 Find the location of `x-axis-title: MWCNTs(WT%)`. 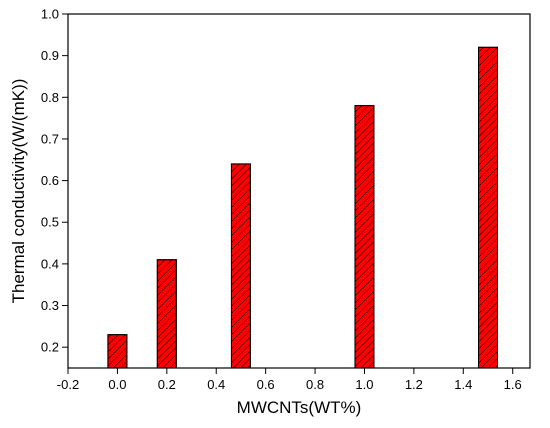

x-axis-title: MWCNTs(WT%) is located at coordinates (299, 407).